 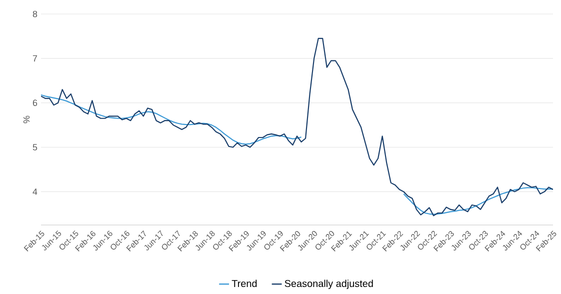 What do you see at coordinates (35, 14) in the screenshot?
I see `y-tick-label: 8` at bounding box center [35, 14].